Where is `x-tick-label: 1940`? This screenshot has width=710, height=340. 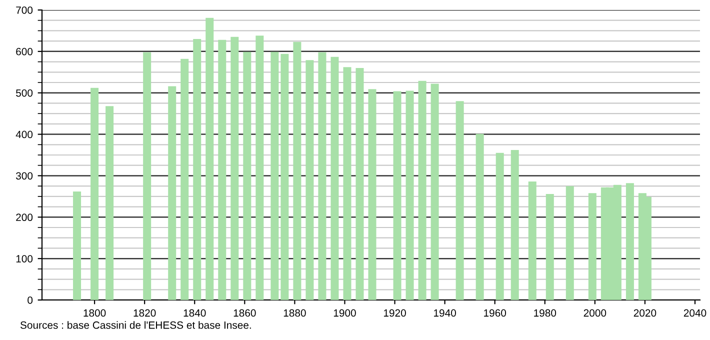
x-tick-label: 1940 is located at coordinates (445, 313).